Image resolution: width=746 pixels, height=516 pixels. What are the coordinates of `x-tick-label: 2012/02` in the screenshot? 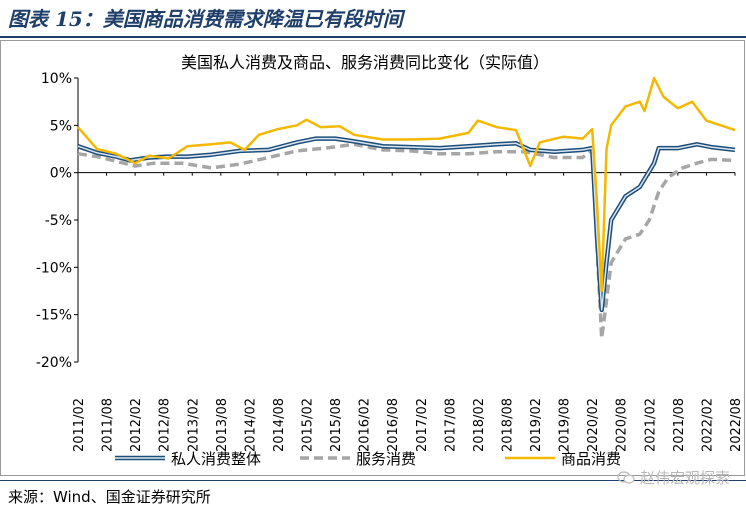 It's located at (136, 425).